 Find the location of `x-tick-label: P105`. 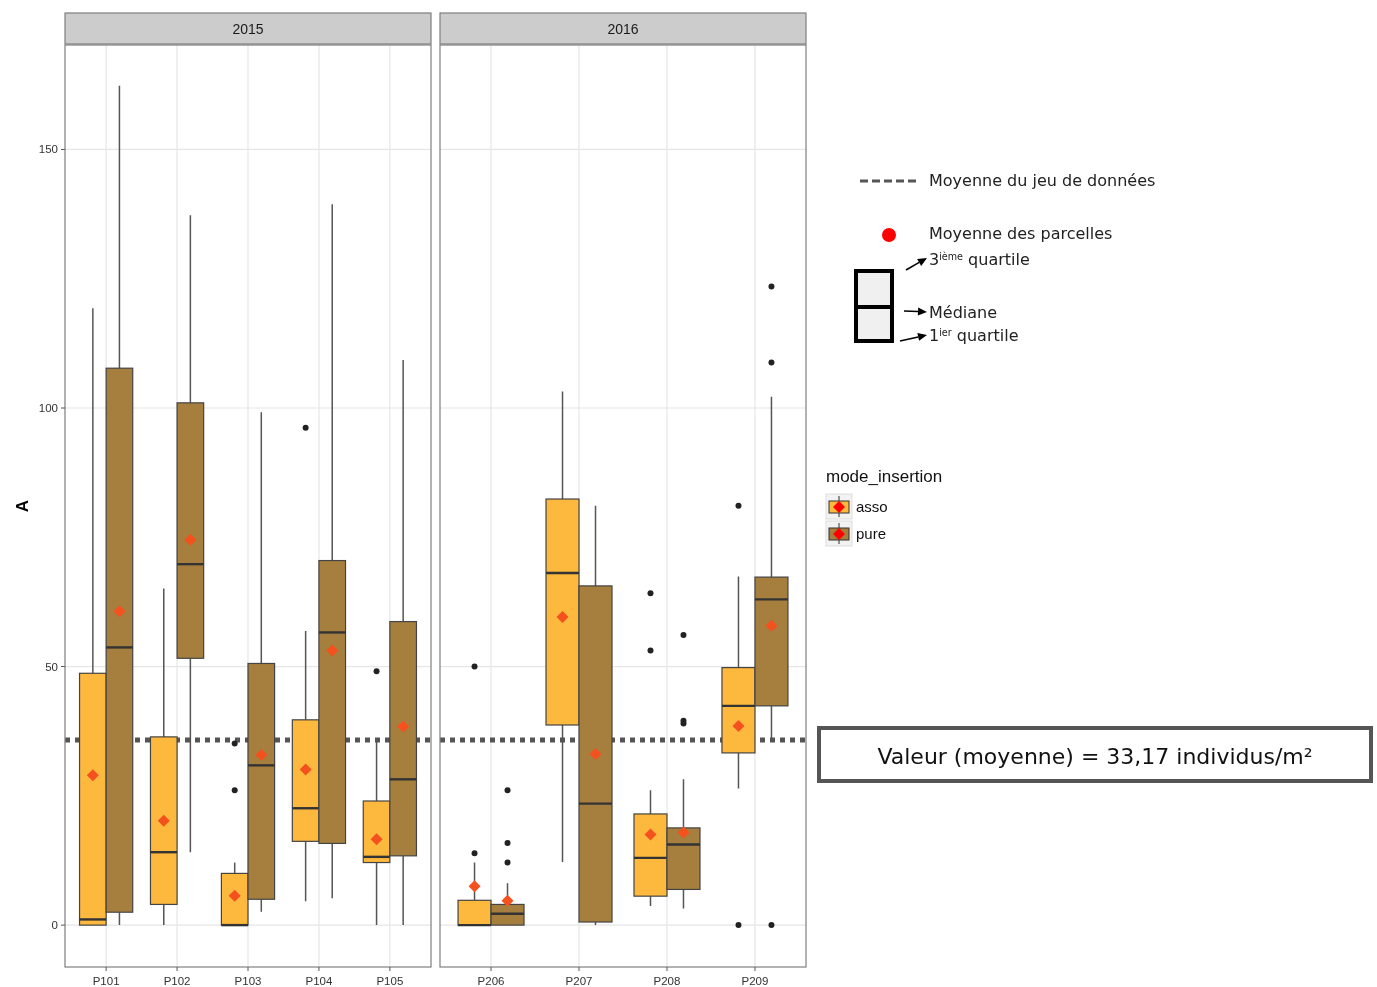

x-tick-label: P105 is located at coordinates (390, 981).